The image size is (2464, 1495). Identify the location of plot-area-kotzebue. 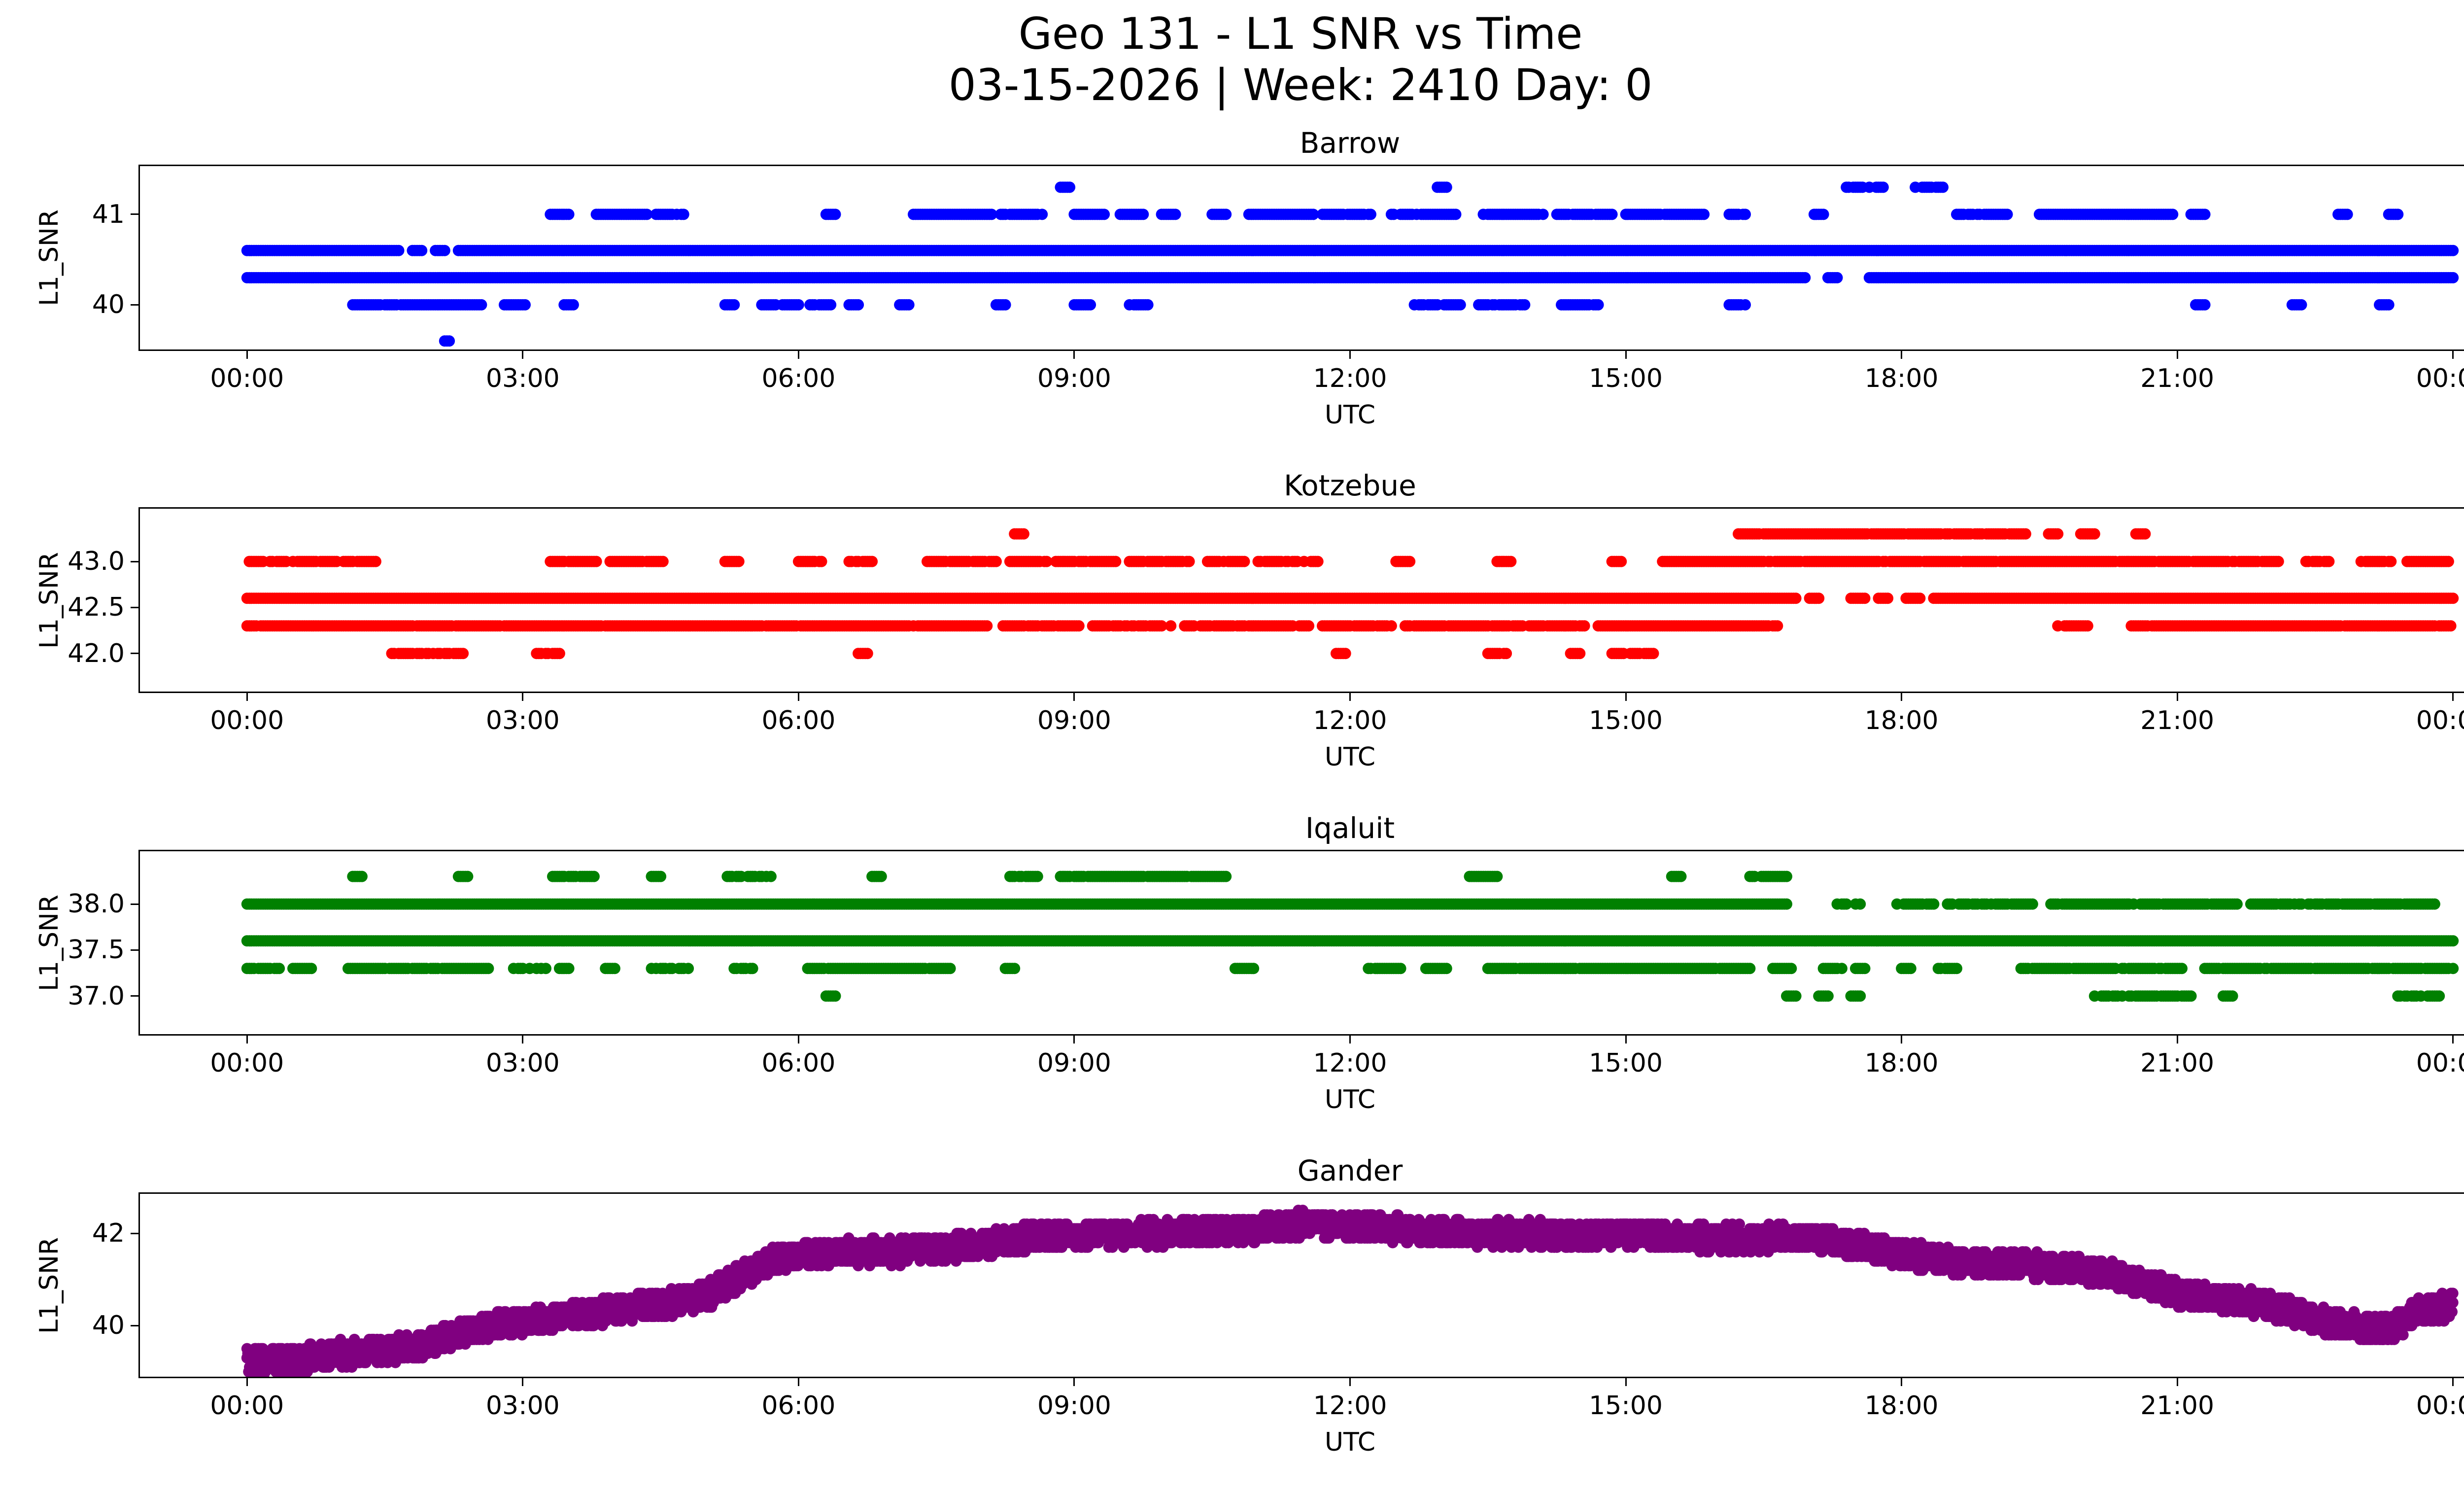
(1301, 600).